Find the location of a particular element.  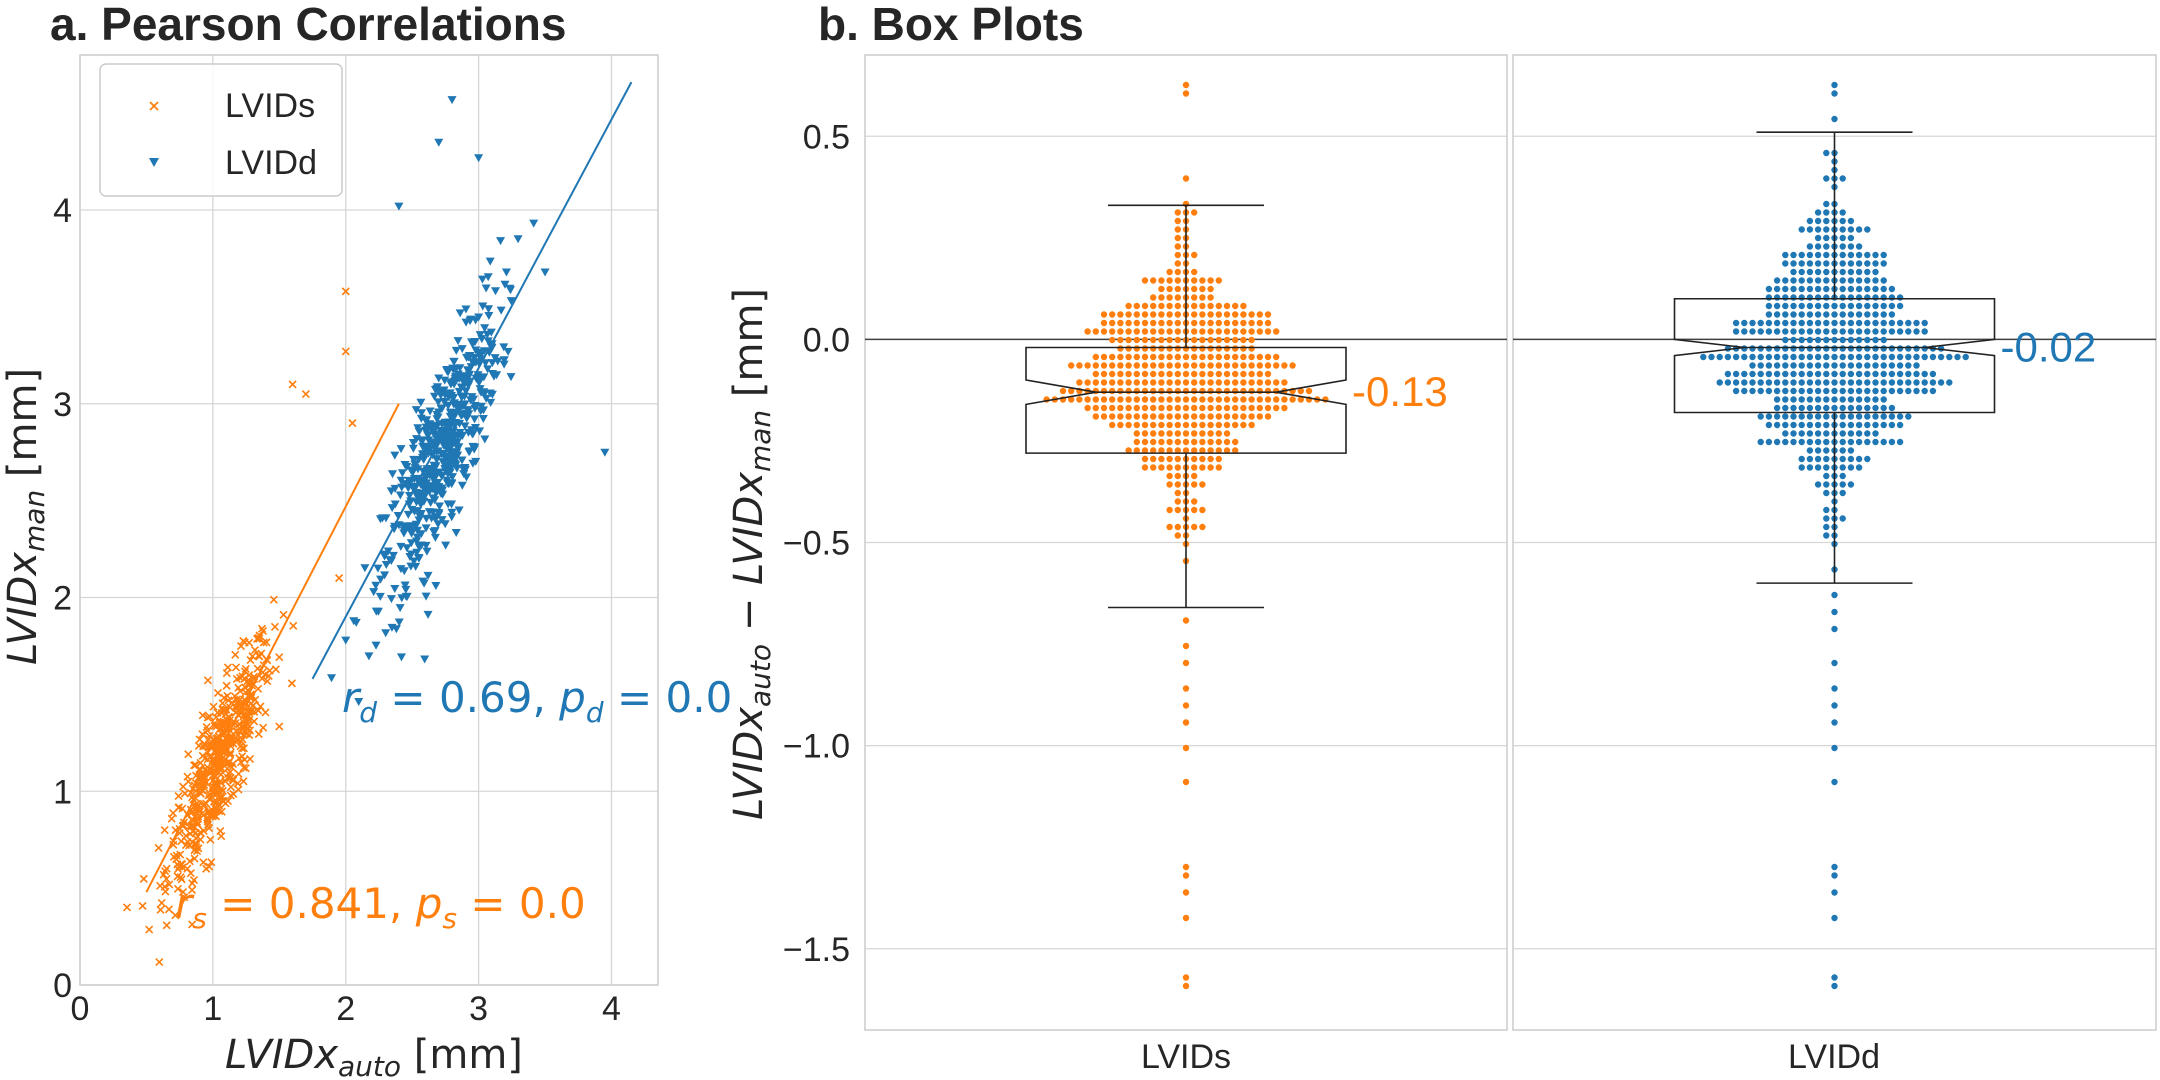

legend-lvids-x-icon is located at coordinates (154, 106).